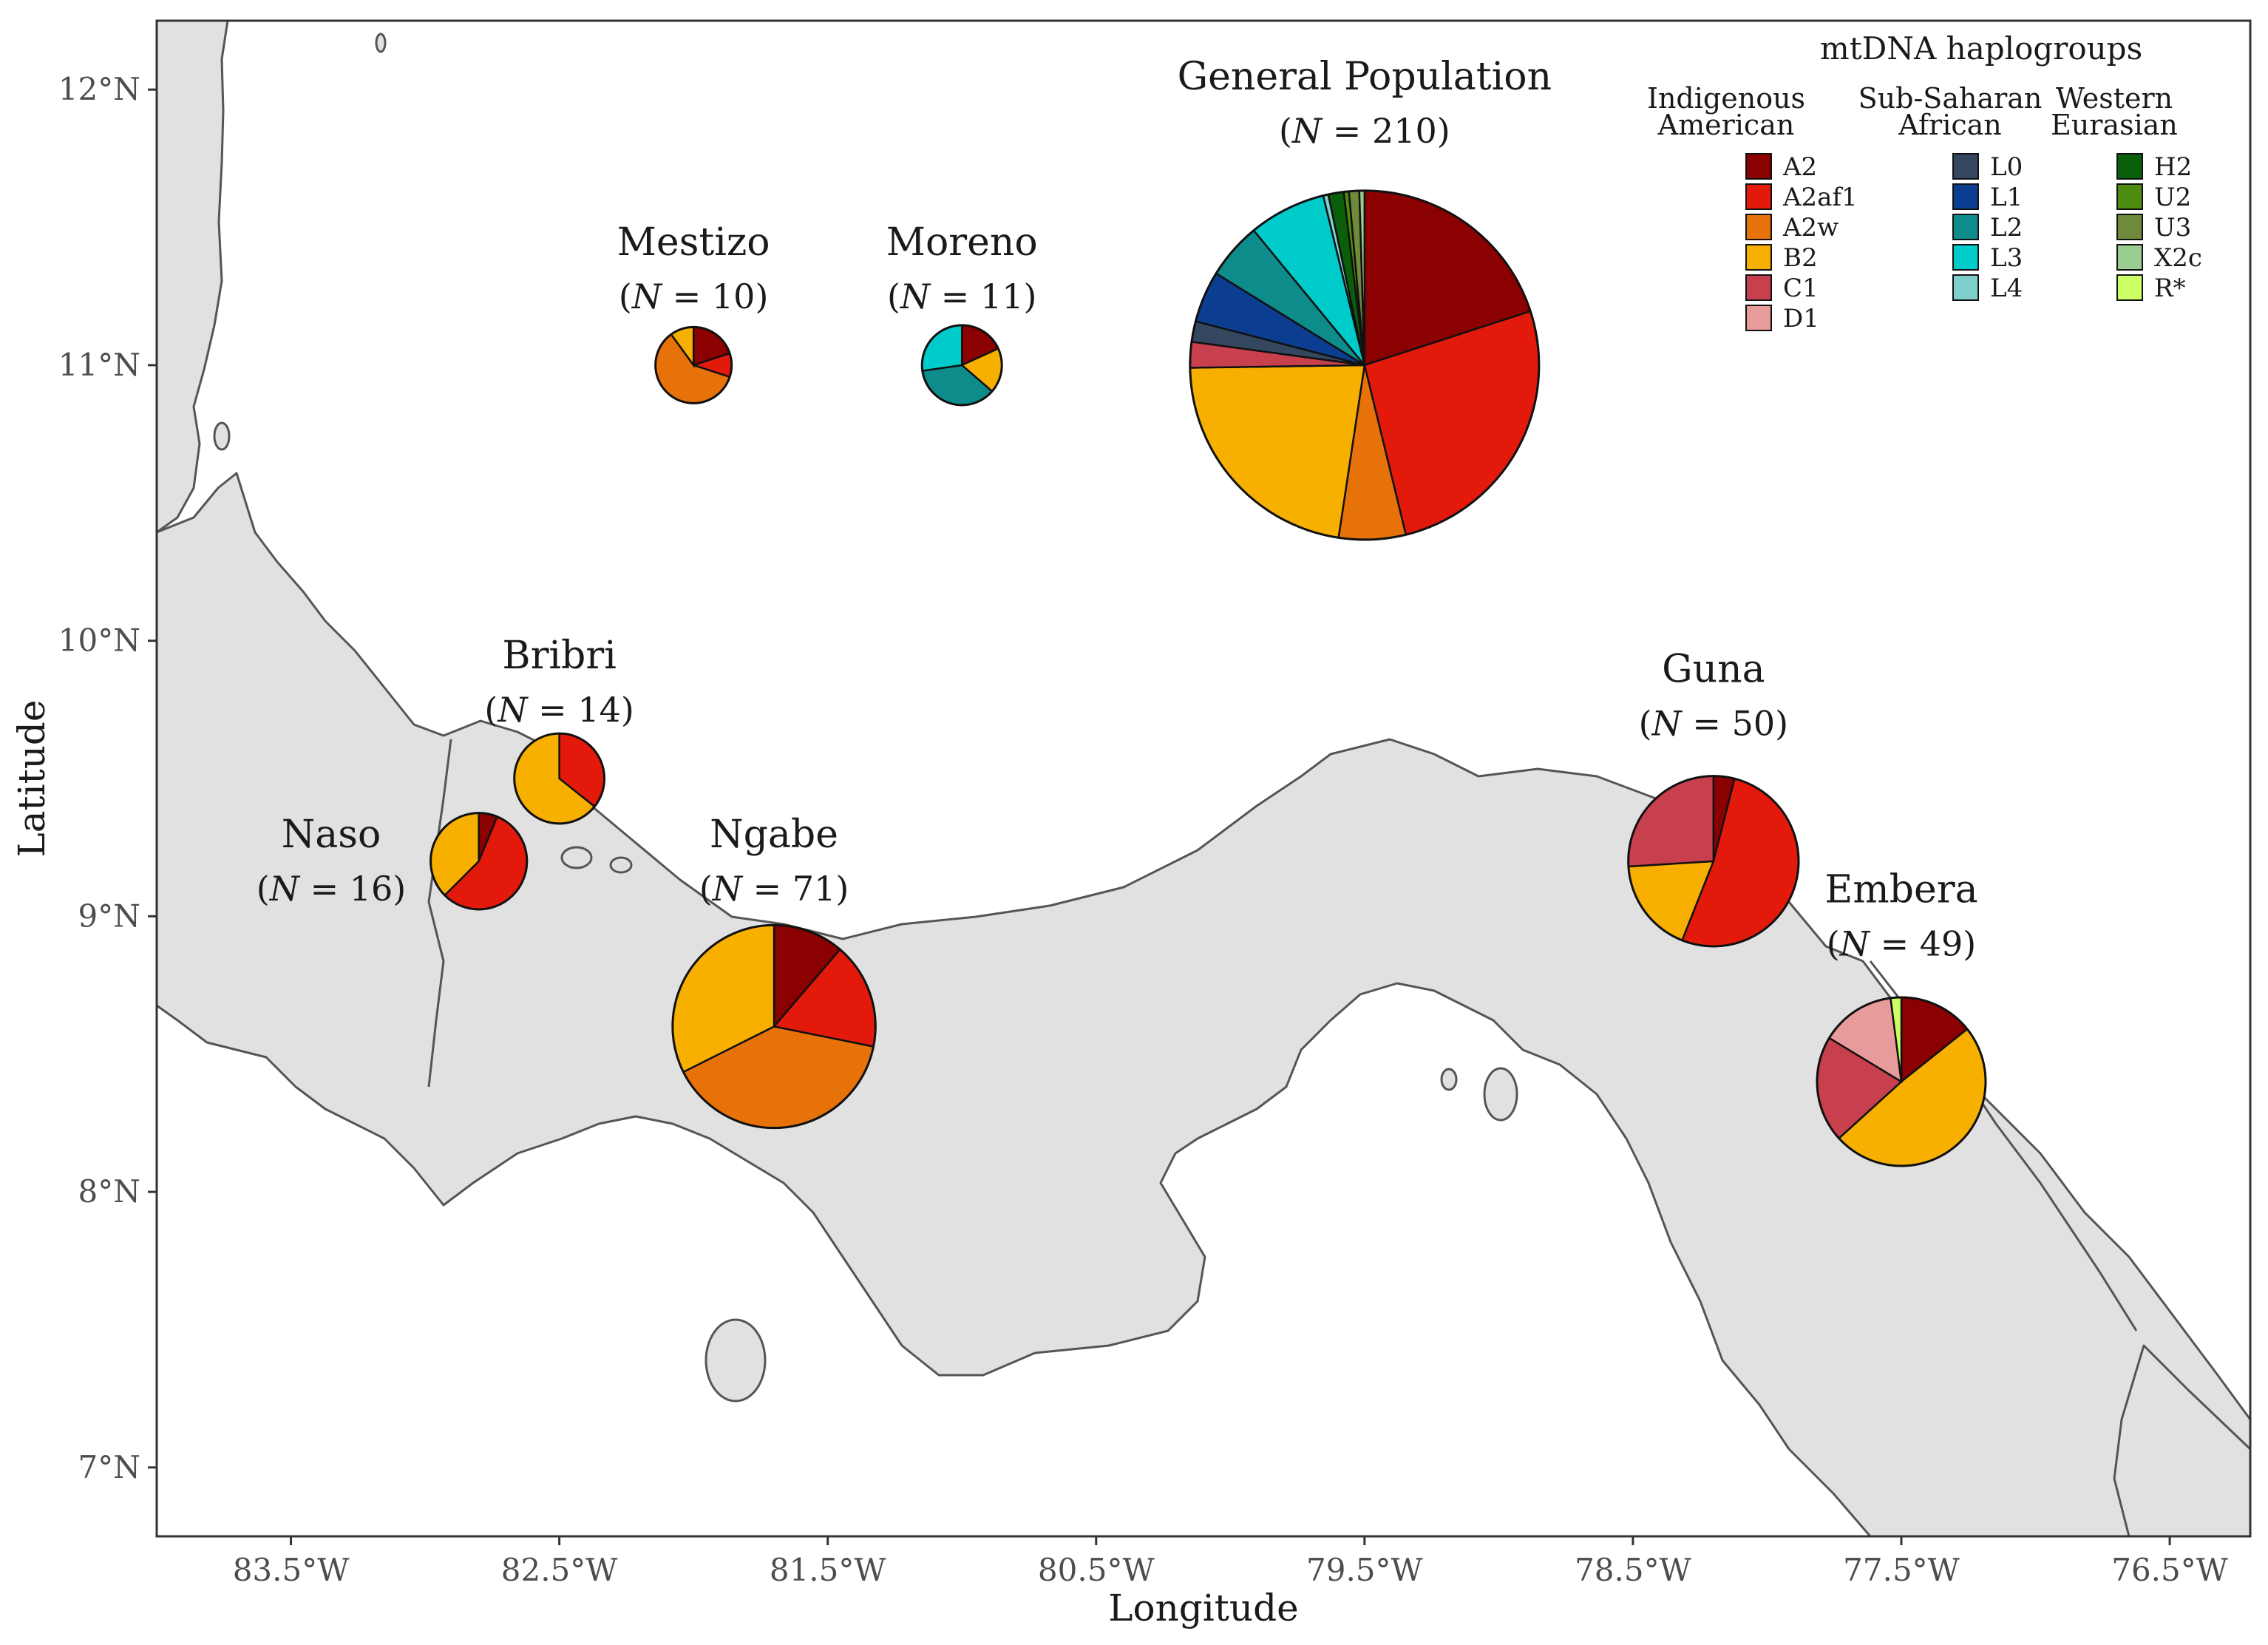 This screenshot has height=1645, width=2268. What do you see at coordinates (2007, 197) in the screenshot?
I see `legend-label: L1` at bounding box center [2007, 197].